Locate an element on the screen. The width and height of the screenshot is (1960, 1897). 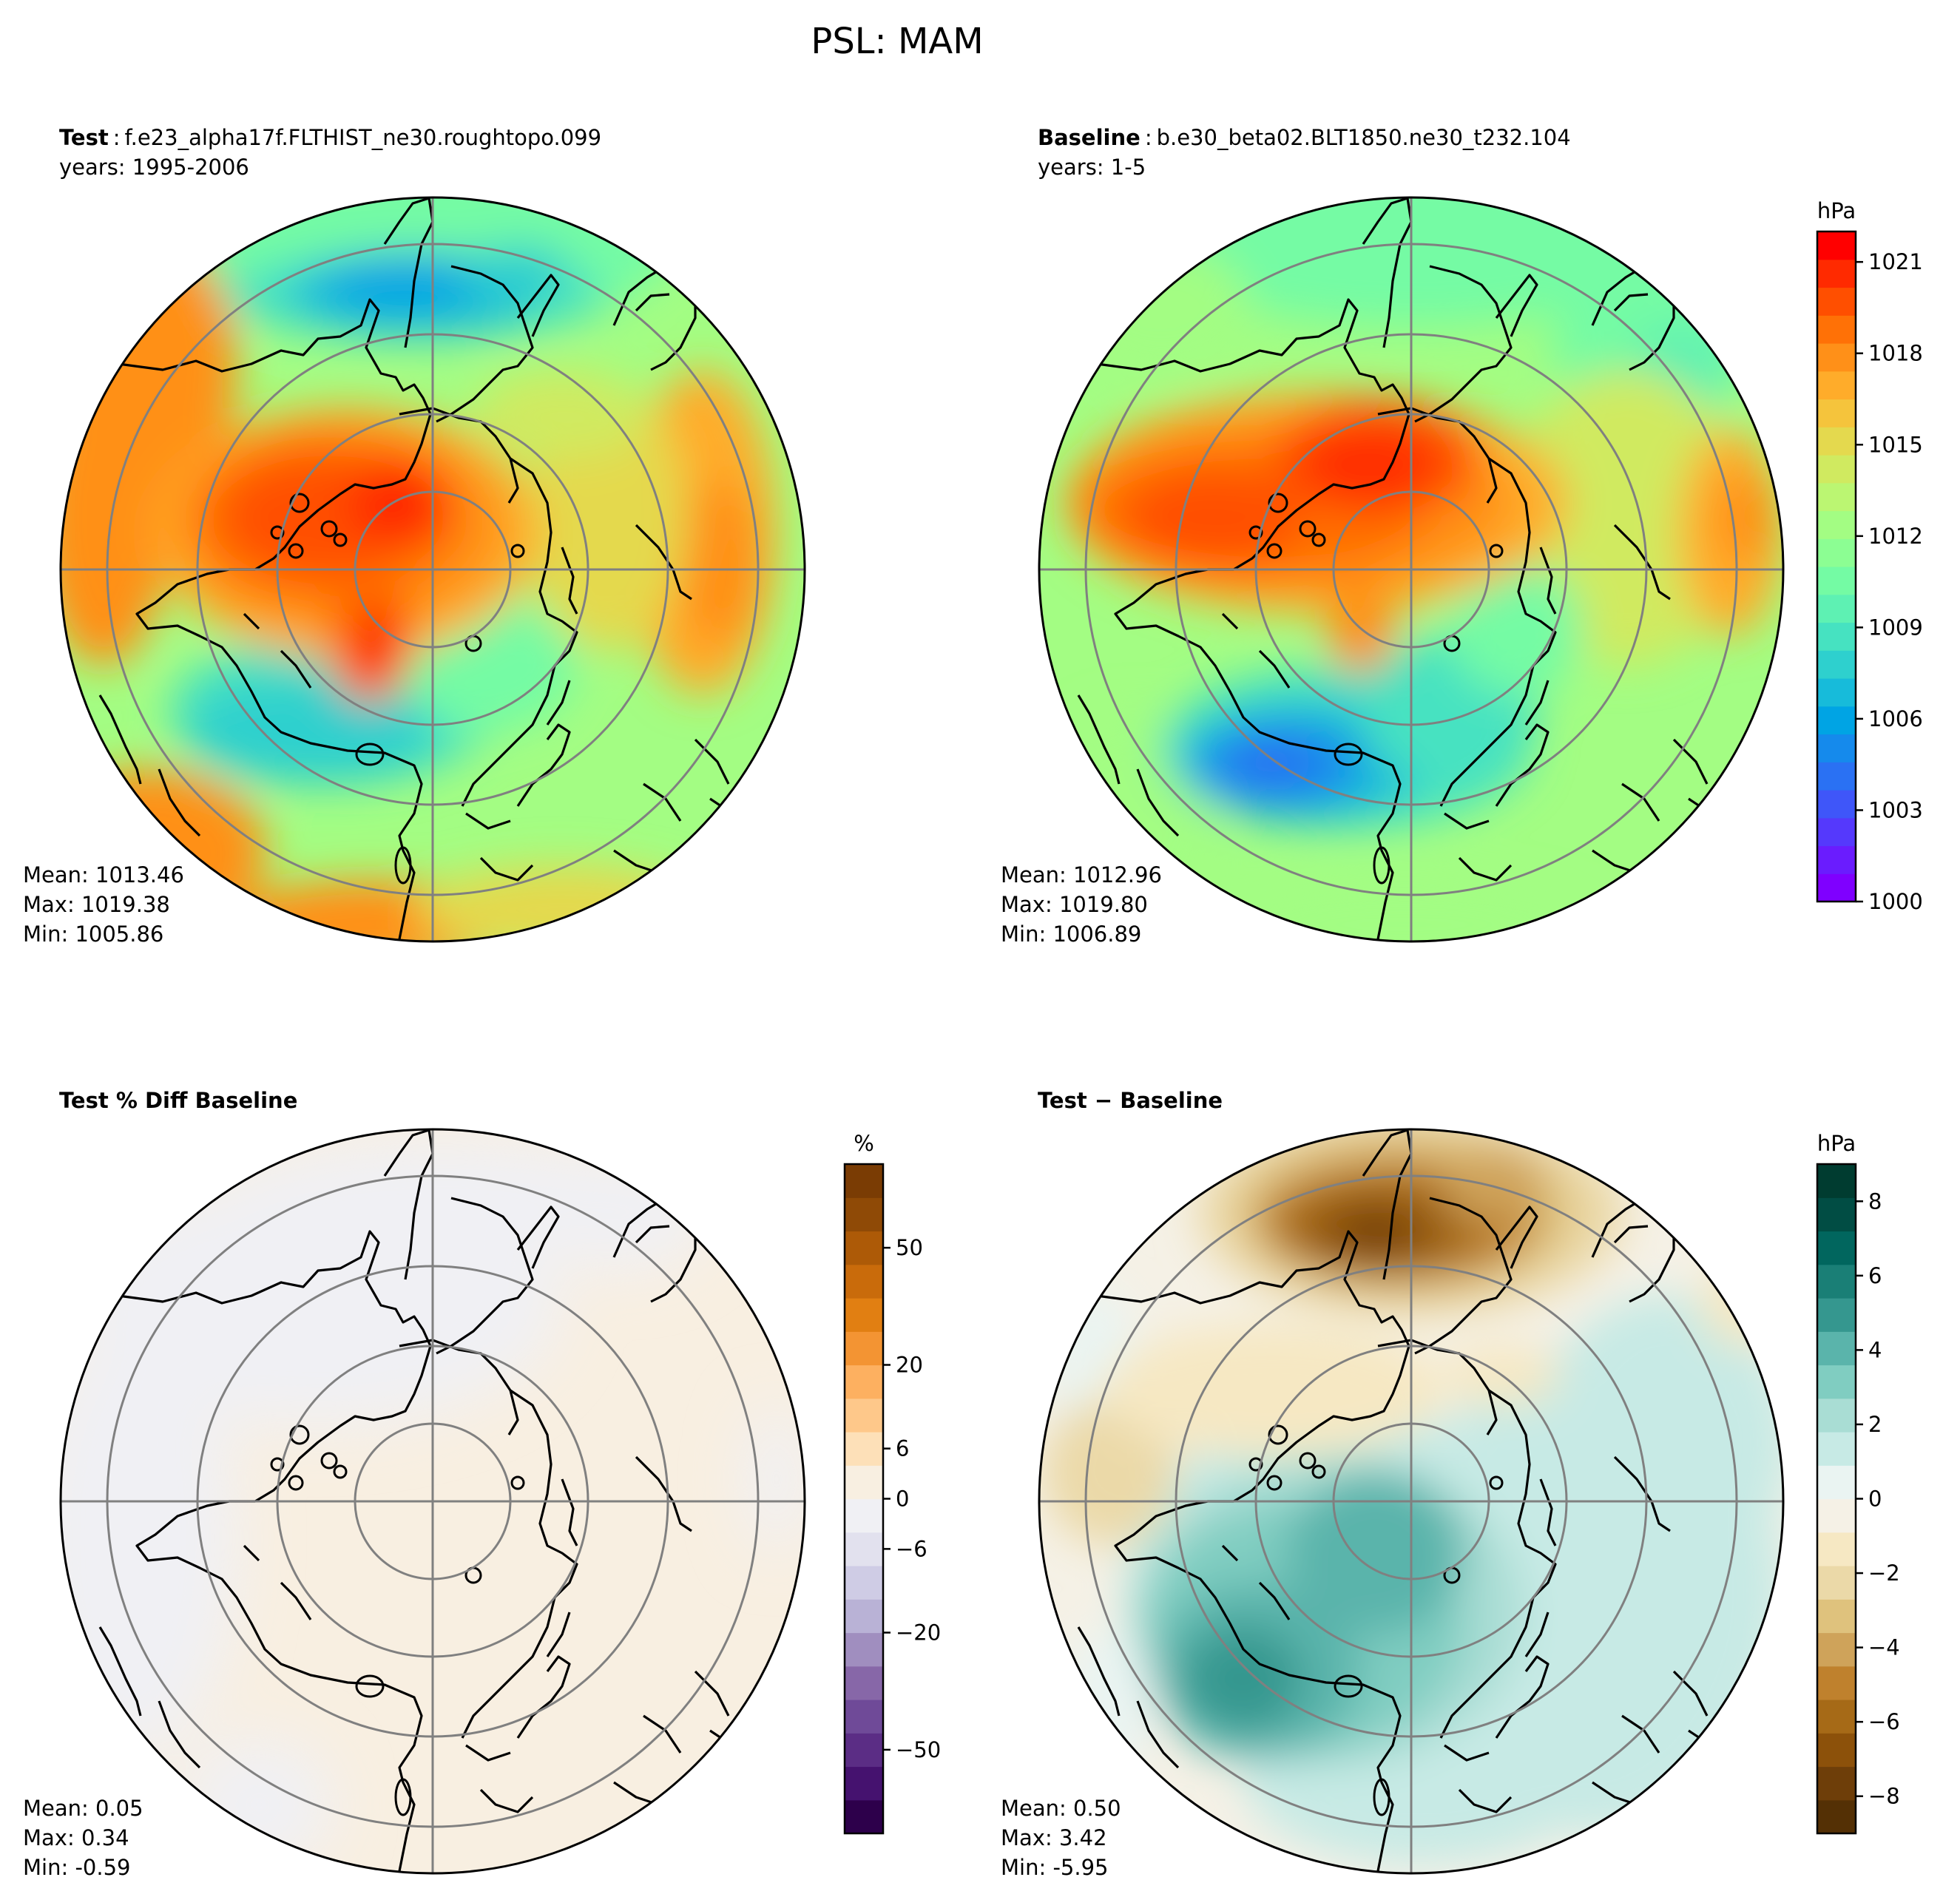
colorbar-abs-tick-label: 1009 is located at coordinates (1895, 627).